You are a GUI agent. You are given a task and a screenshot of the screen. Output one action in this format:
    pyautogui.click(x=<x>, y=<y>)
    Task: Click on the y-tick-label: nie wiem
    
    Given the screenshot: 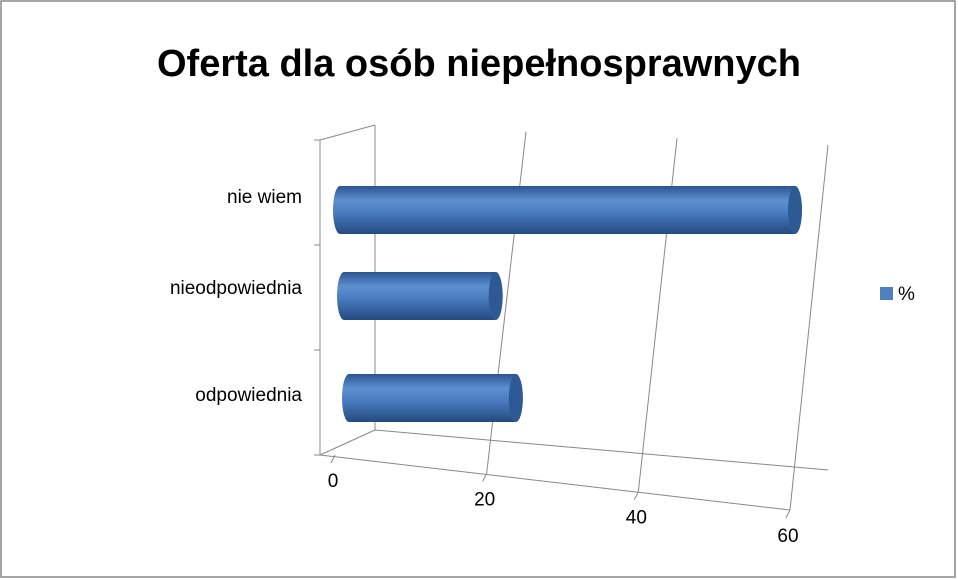 What is the action you would take?
    pyautogui.click(x=264, y=197)
    